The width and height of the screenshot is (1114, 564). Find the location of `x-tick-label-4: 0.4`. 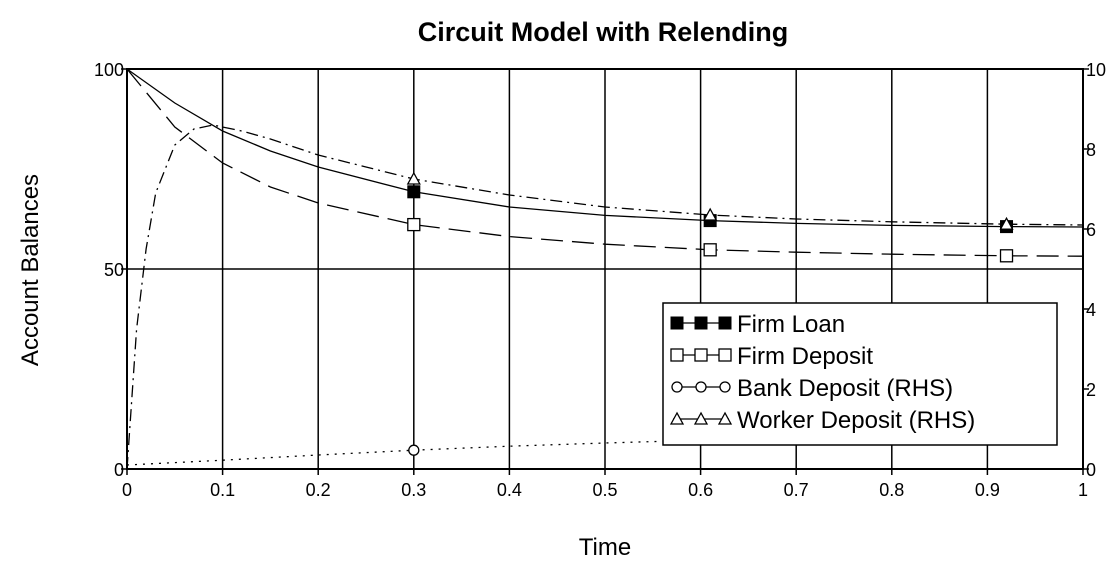

x-tick-label-4: 0.4 is located at coordinates (509, 490).